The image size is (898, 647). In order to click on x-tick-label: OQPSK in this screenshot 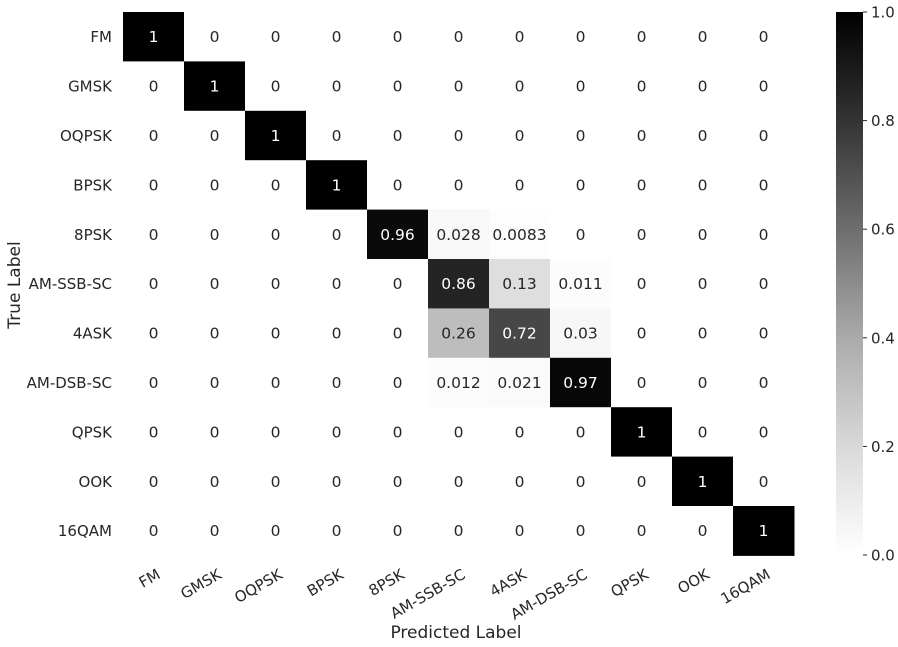, I will do `click(258, 586)`.